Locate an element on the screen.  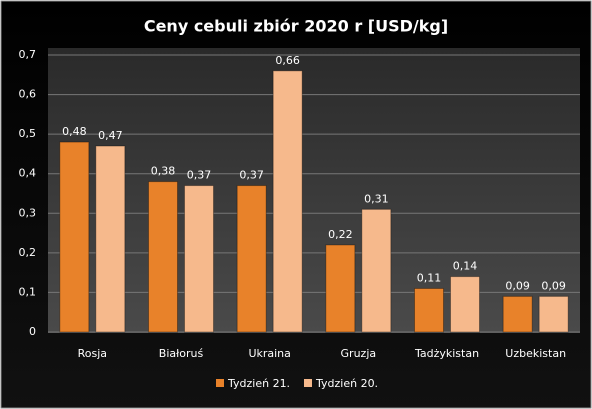
x-tick-label: Rosja is located at coordinates (92, 353).